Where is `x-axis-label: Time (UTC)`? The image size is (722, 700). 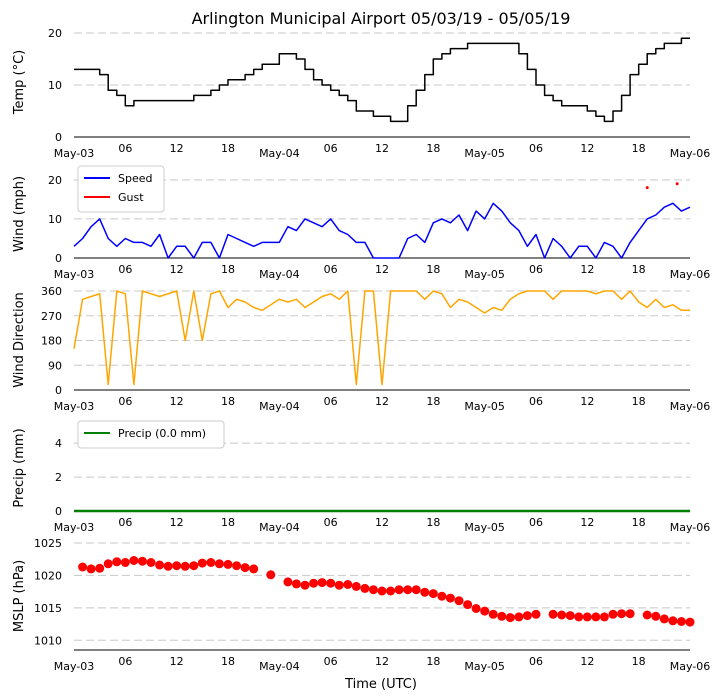 x-axis-label: Time (UTC) is located at coordinates (380, 684).